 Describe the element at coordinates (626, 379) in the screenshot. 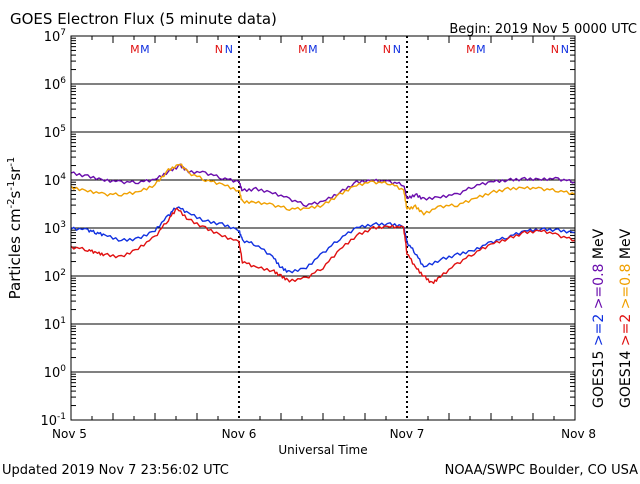

I see `legend-entry: GOES14` at that location.